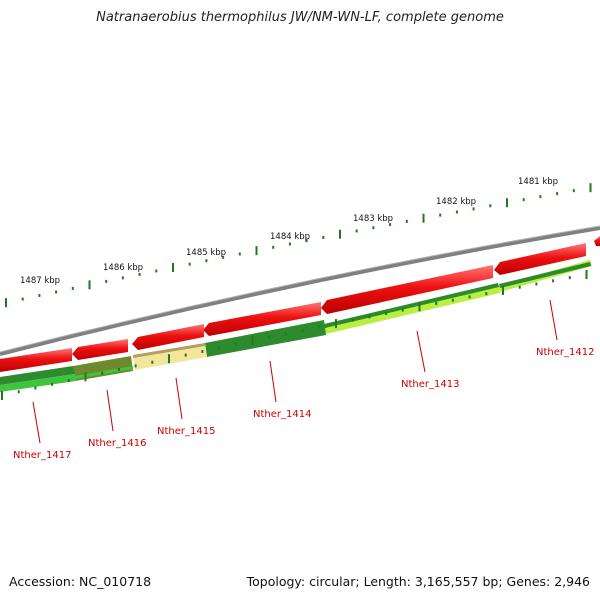 The width and height of the screenshot is (600, 600). What do you see at coordinates (38, 383) in the screenshot?
I see `track-segment-nther-1417-bottom` at bounding box center [38, 383].